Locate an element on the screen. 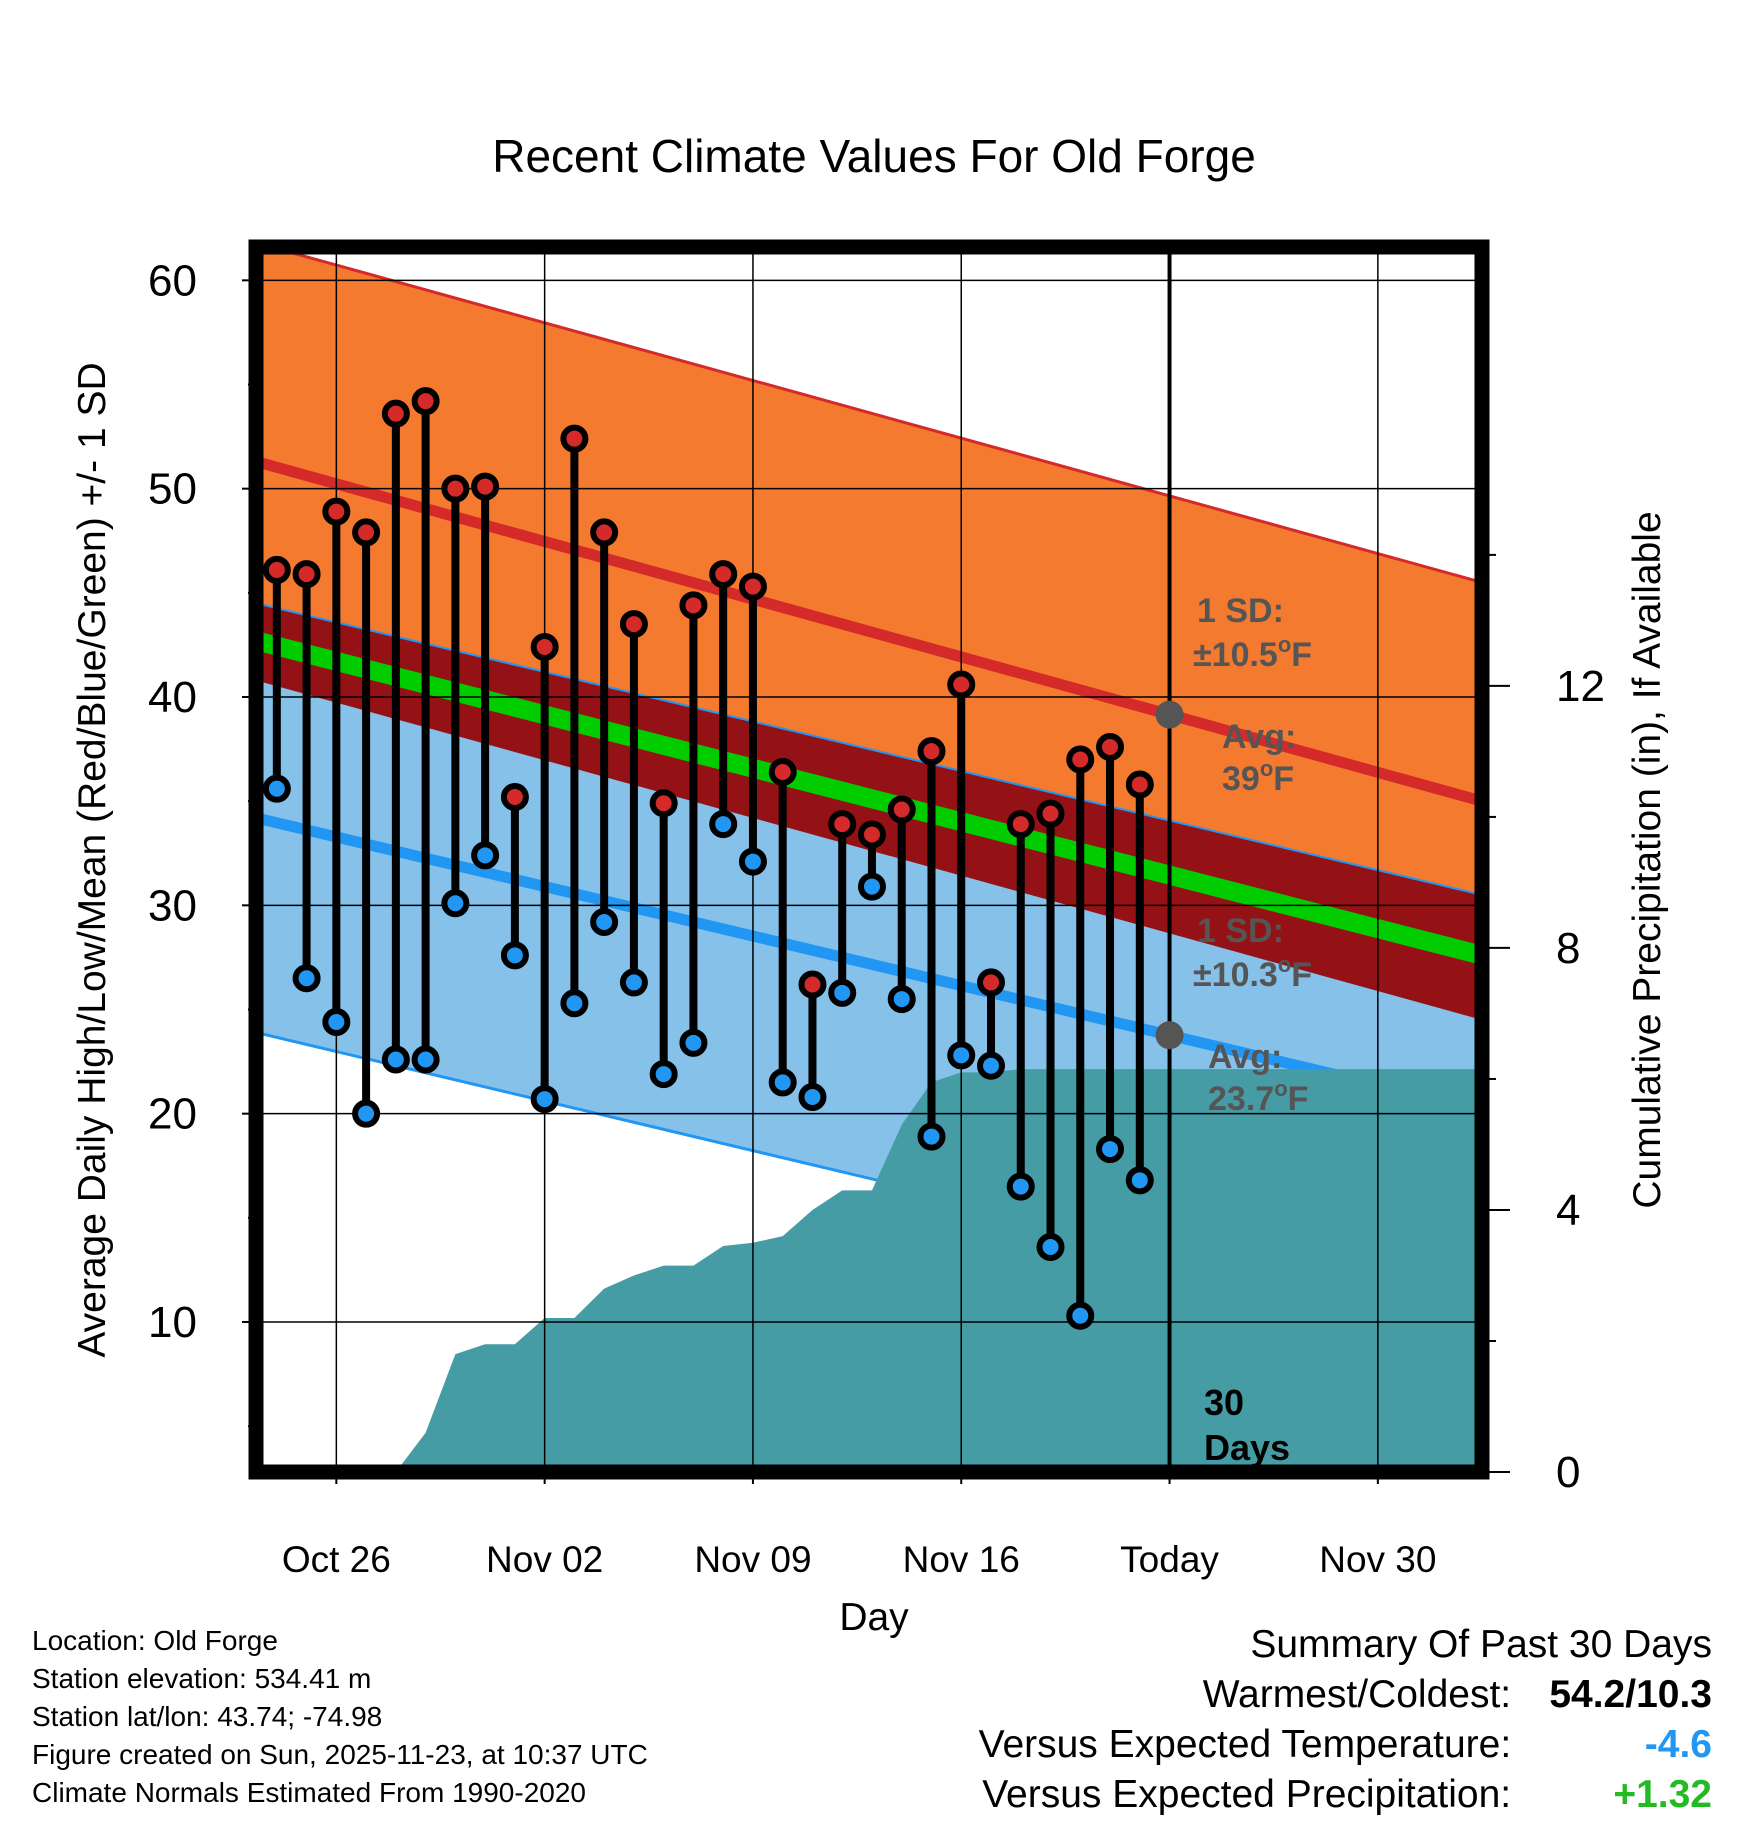 The height and width of the screenshot is (1828, 1748). summary-title: Summary Of Past 30 Days is located at coordinates (1481, 1644).